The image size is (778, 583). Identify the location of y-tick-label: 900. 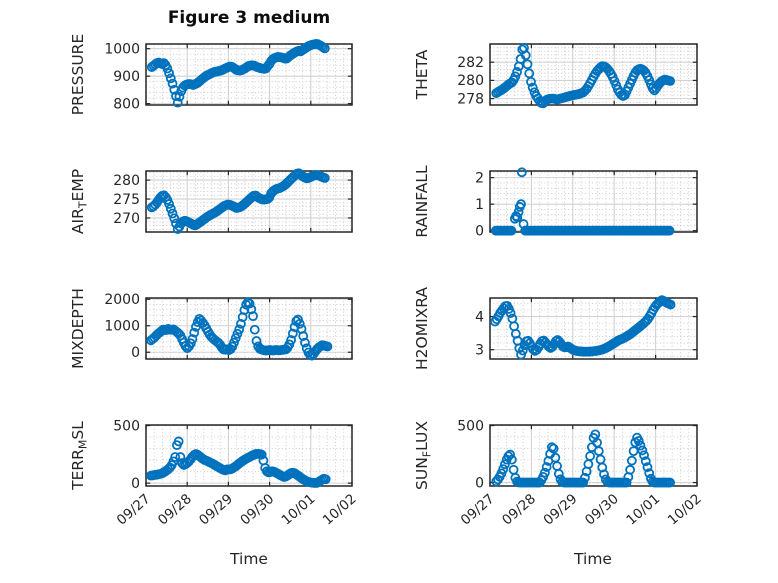
(126, 77).